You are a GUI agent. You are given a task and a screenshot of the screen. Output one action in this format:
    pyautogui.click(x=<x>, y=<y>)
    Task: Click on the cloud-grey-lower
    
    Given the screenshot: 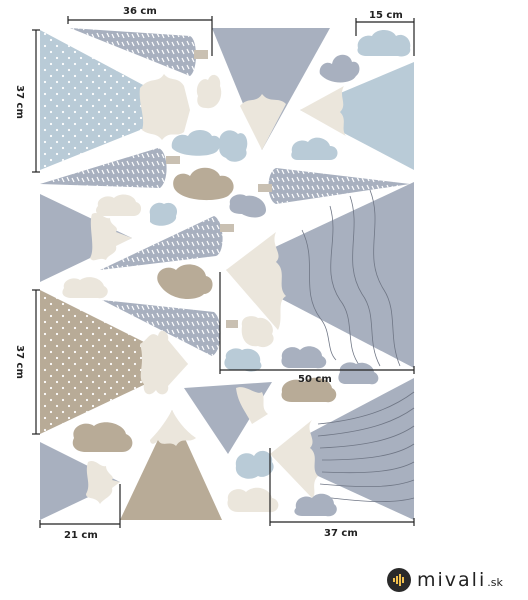 What is the action you would take?
    pyautogui.click(x=304, y=357)
    